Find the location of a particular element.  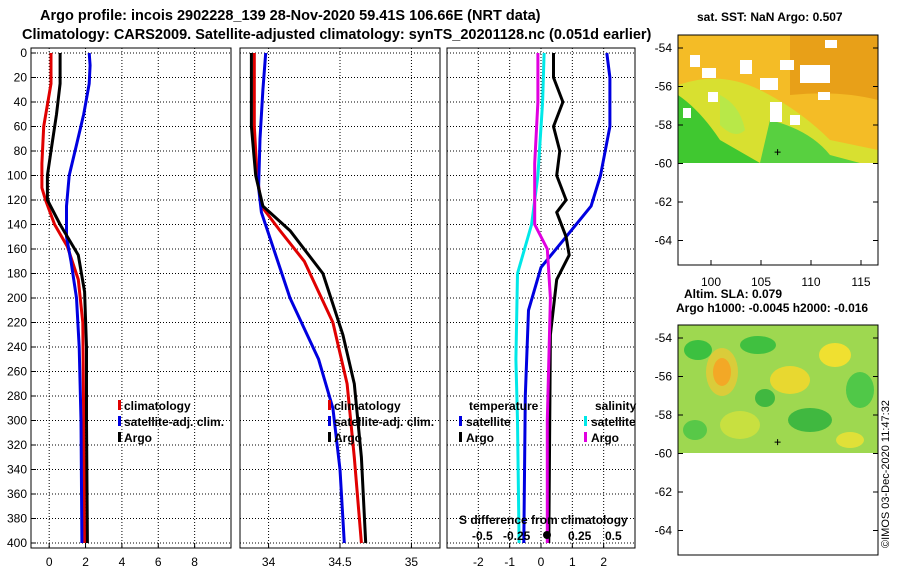

salinity-legend: climatology satellite-adj. clim. Argo is located at coordinates (381, 422).